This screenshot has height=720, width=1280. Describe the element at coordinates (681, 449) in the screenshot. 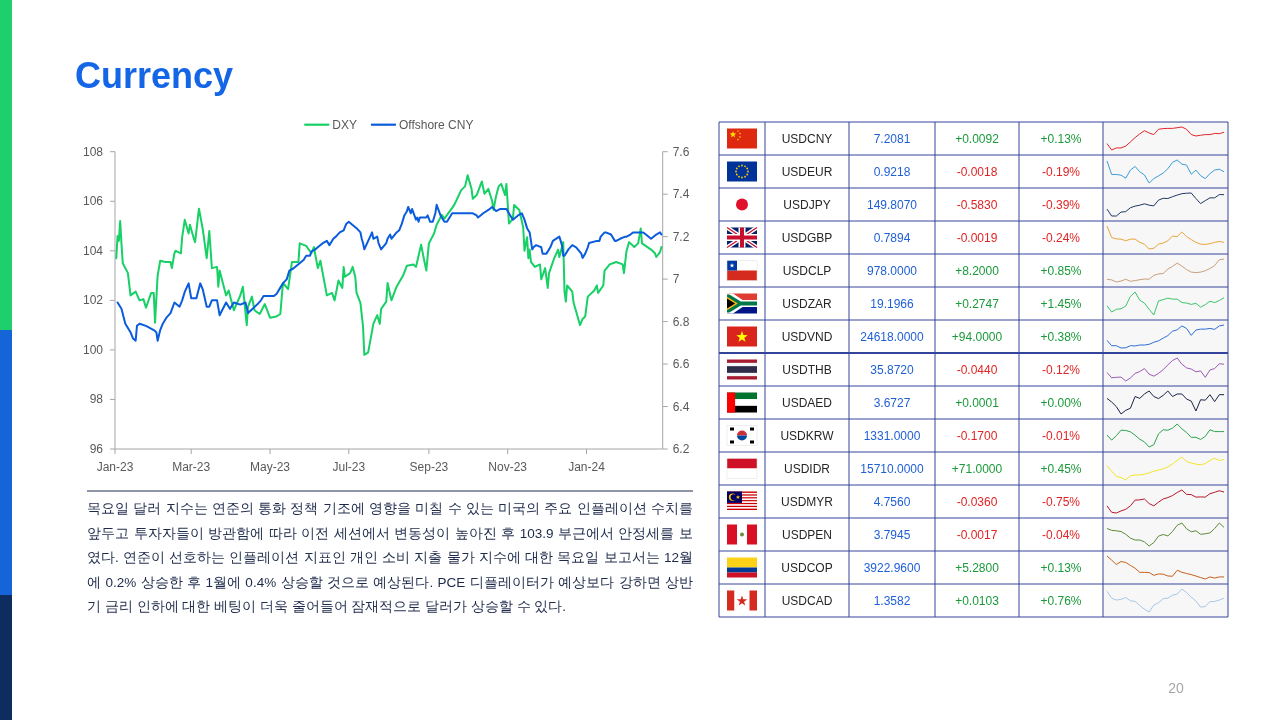

I see `y2-tick-label: 6.2` at that location.